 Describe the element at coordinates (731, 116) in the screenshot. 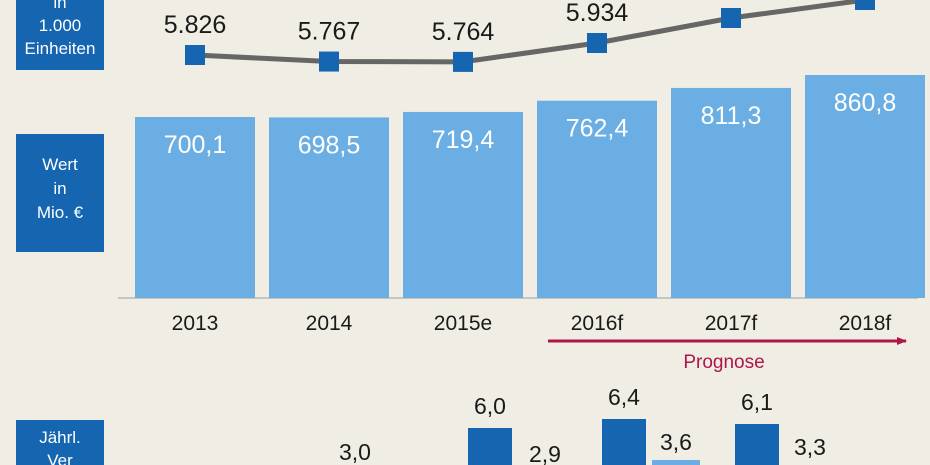

I see `value-bar-label-2017f: 811,3` at that location.